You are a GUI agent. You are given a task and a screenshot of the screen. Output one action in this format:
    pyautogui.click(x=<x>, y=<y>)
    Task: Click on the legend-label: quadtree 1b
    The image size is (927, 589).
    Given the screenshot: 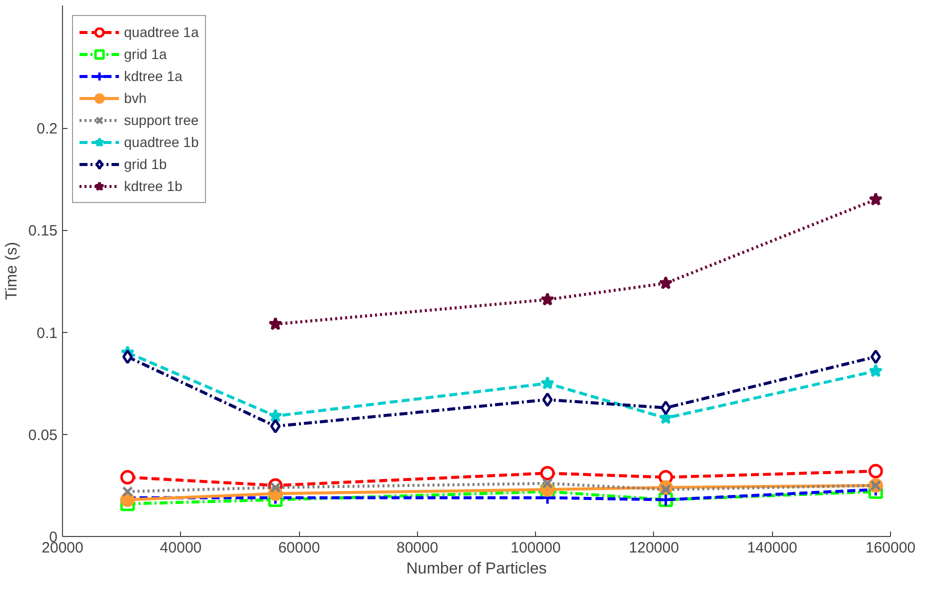 What is the action you would take?
    pyautogui.click(x=161, y=142)
    